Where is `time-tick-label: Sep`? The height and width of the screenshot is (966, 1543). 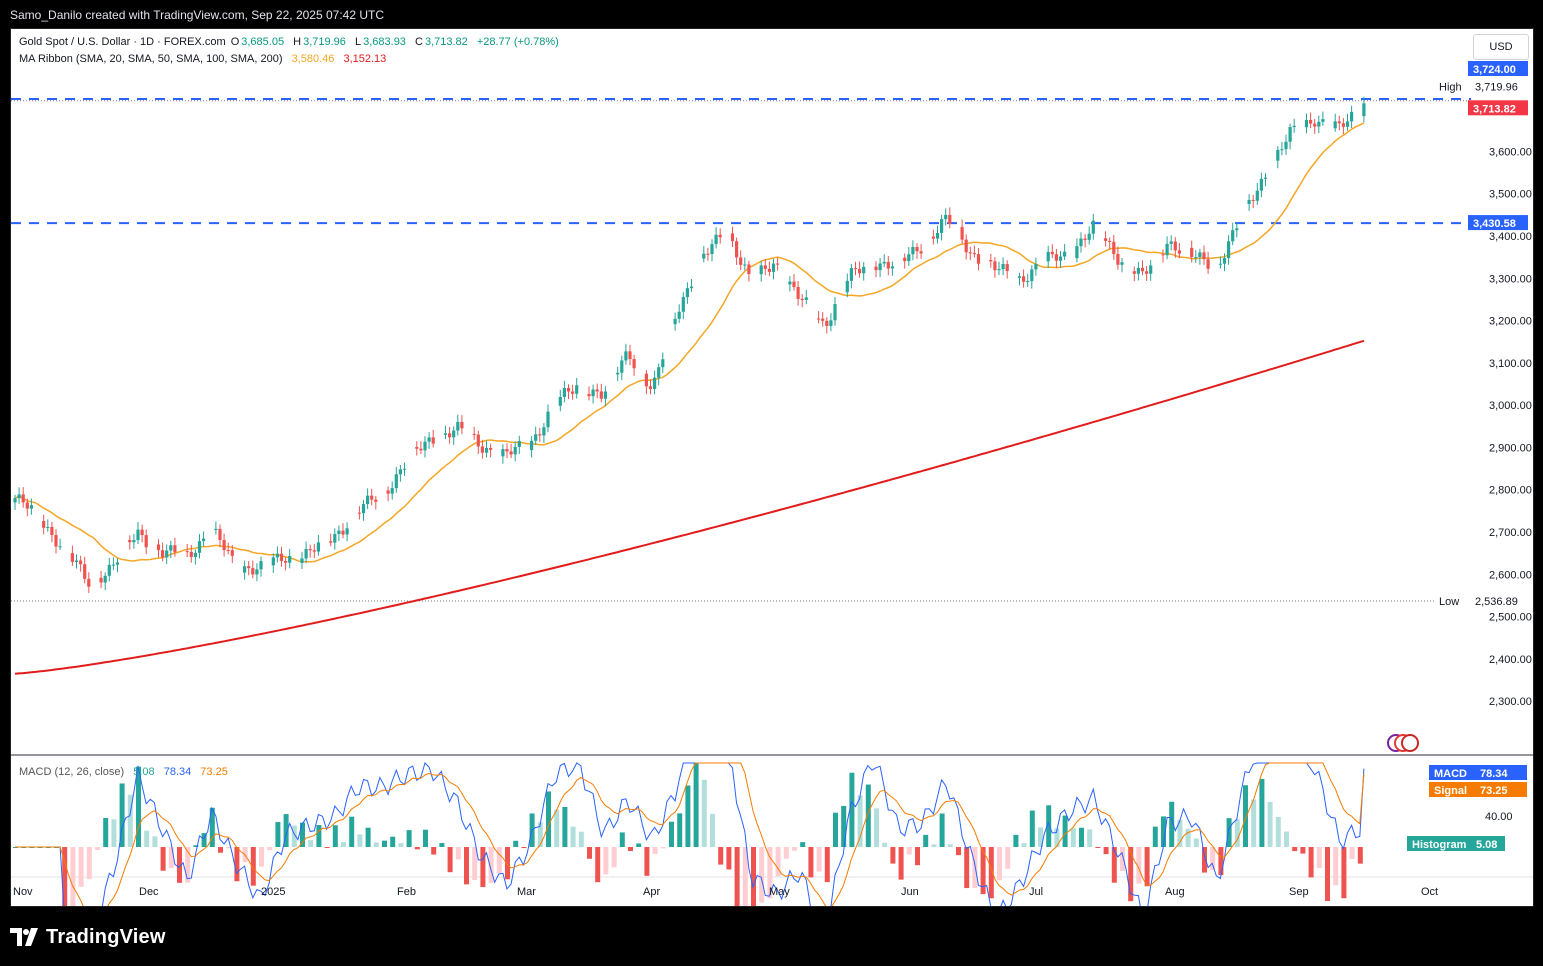
time-tick-label: Sep is located at coordinates (1299, 892).